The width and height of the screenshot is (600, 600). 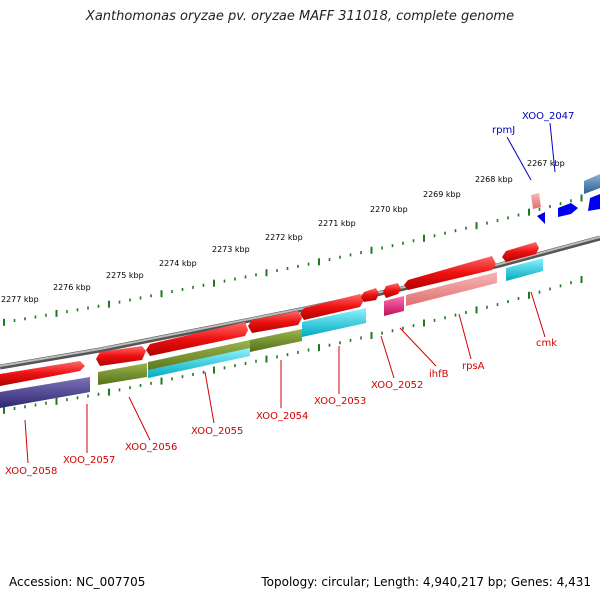 I want to click on gene-xoo-2058, so click(x=45, y=392).